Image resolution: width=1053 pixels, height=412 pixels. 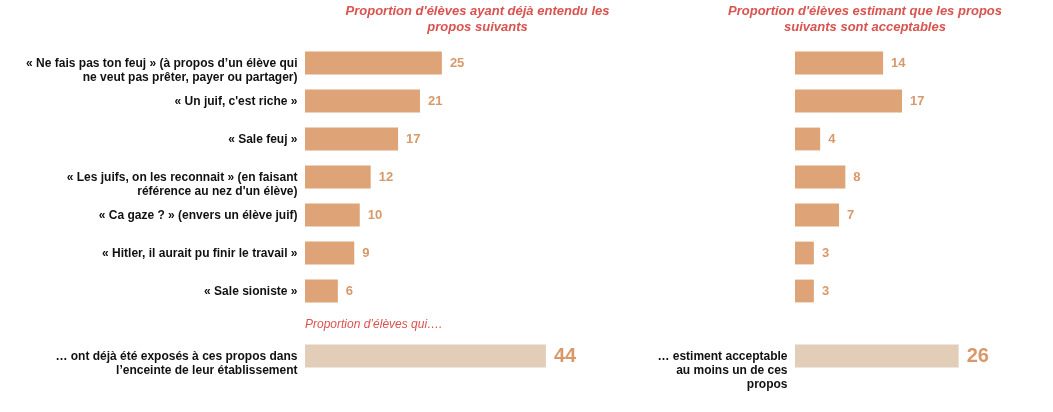 I want to click on y-tick-label: « Sale sioniste », so click(x=251, y=291).